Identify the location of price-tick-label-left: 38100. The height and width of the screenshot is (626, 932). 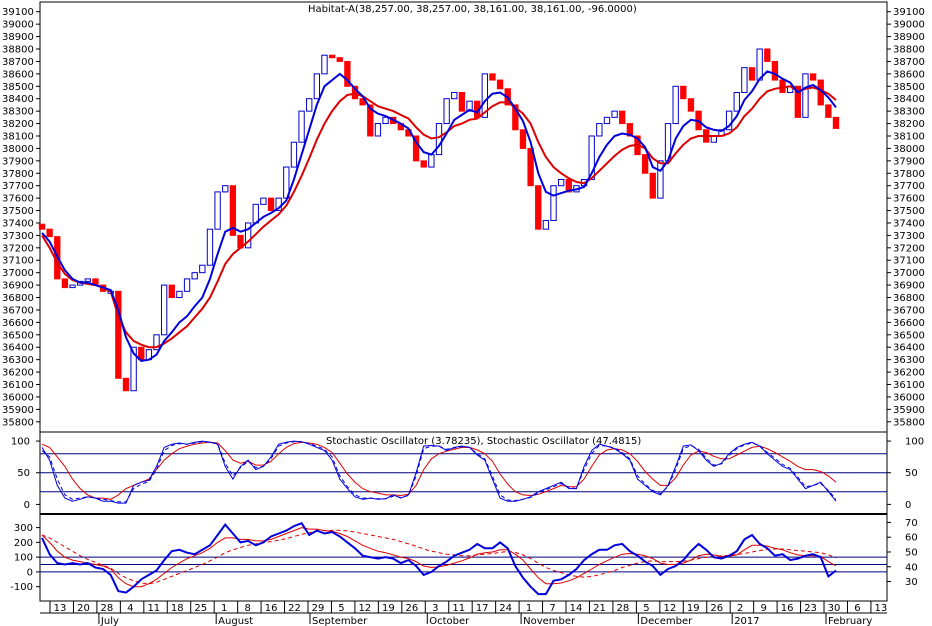
(18, 136).